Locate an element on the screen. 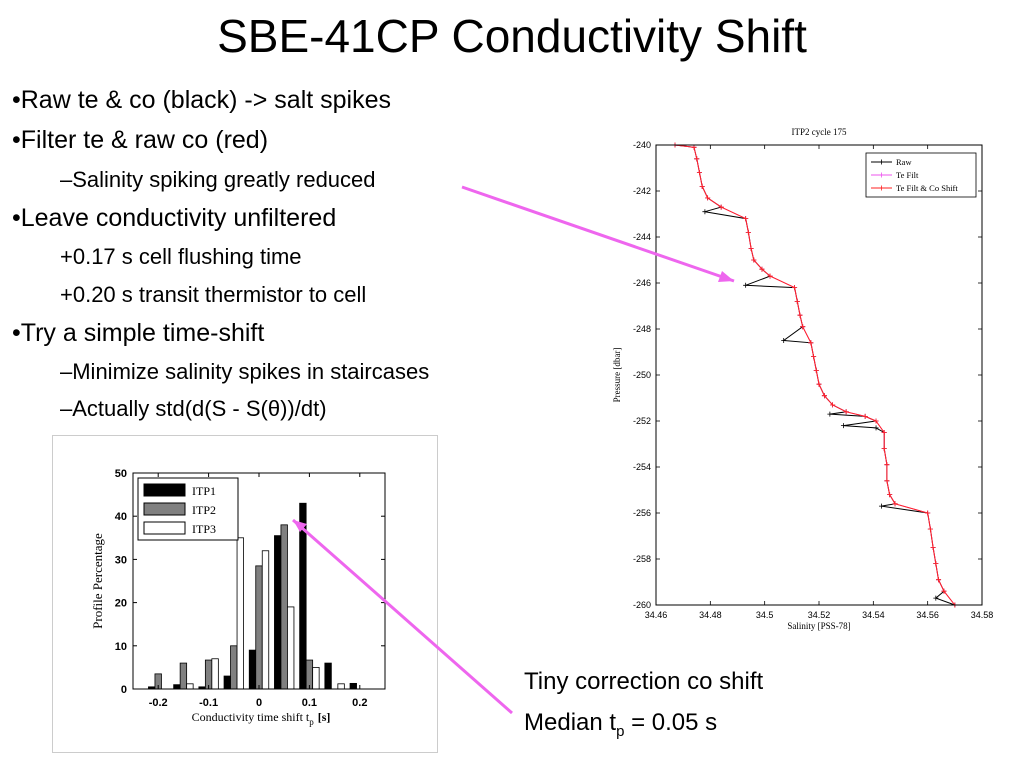  prof-xtick-label: 34.52 is located at coordinates (819, 615).